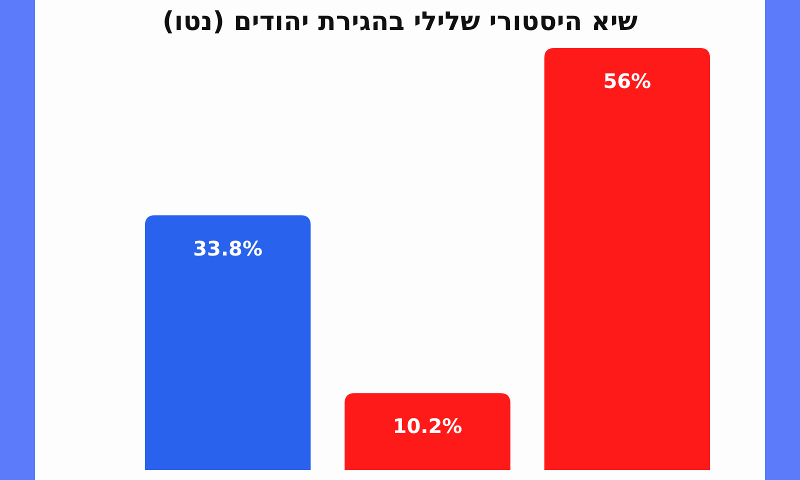 Image resolution: width=800 pixels, height=480 pixels. I want to click on data-label: 56%, so click(627, 81).